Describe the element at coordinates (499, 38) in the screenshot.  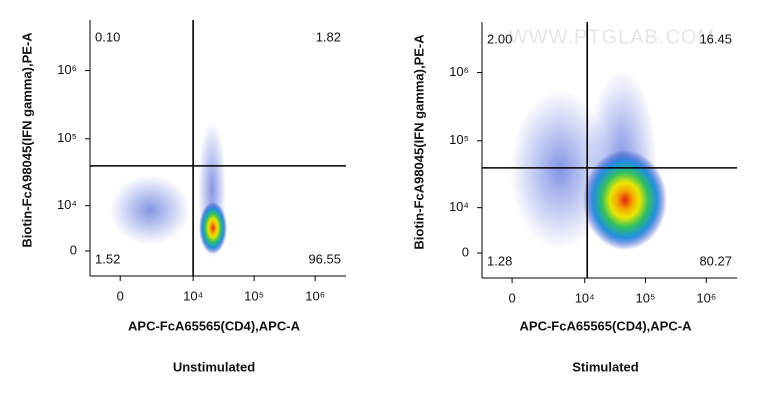
I see `quadrant-percent: 2.00` at that location.